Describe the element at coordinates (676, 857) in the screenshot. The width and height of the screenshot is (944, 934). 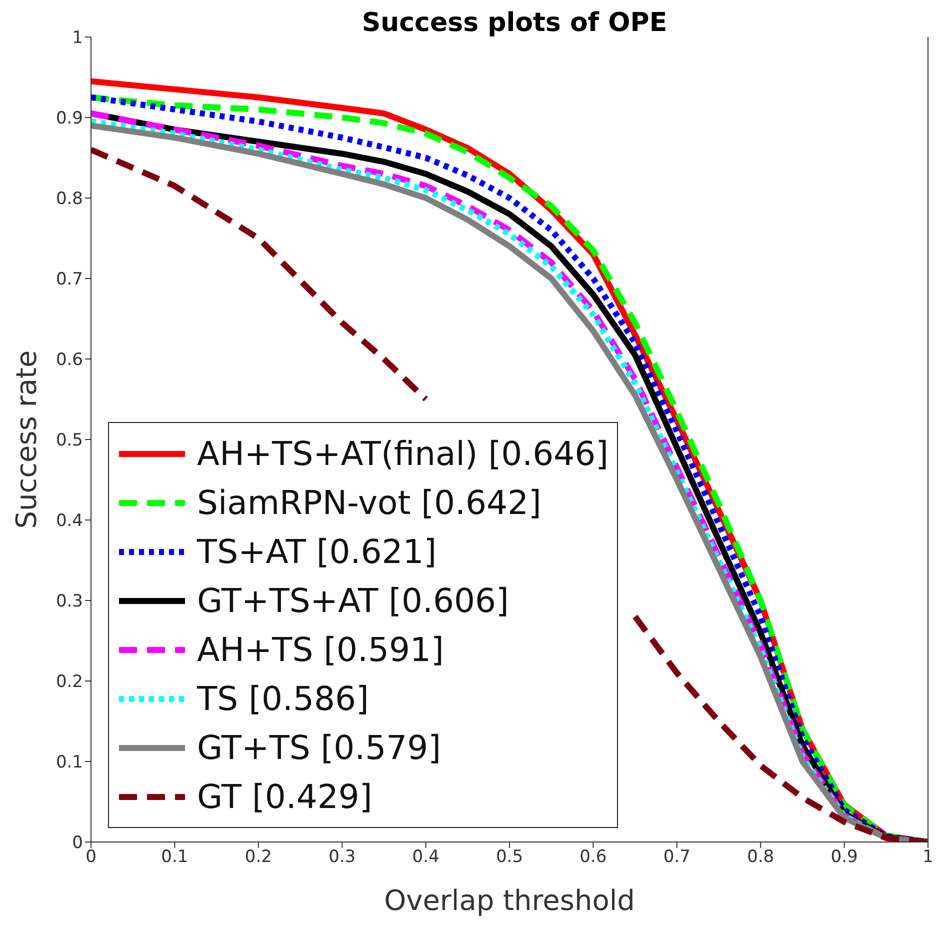
I see `x-tick-label: 0.7` at that location.